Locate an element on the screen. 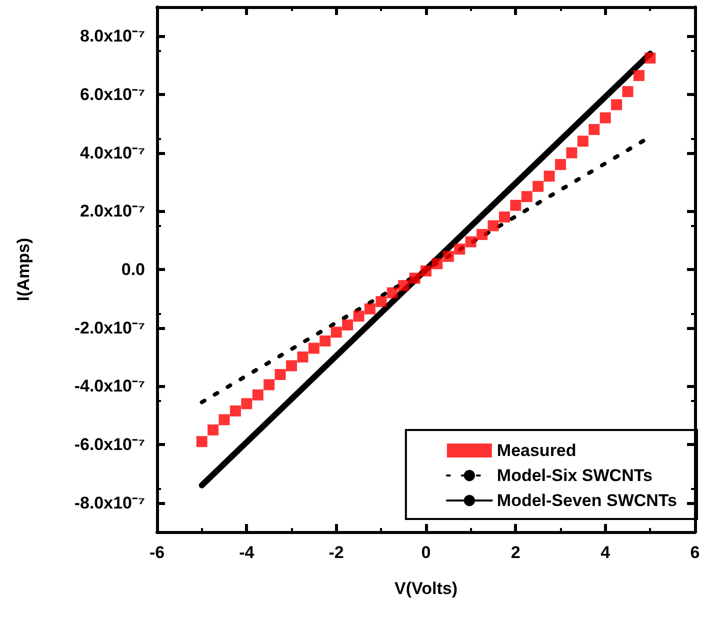 This screenshot has width=709, height=617. legend-label: Measured is located at coordinates (536, 450).